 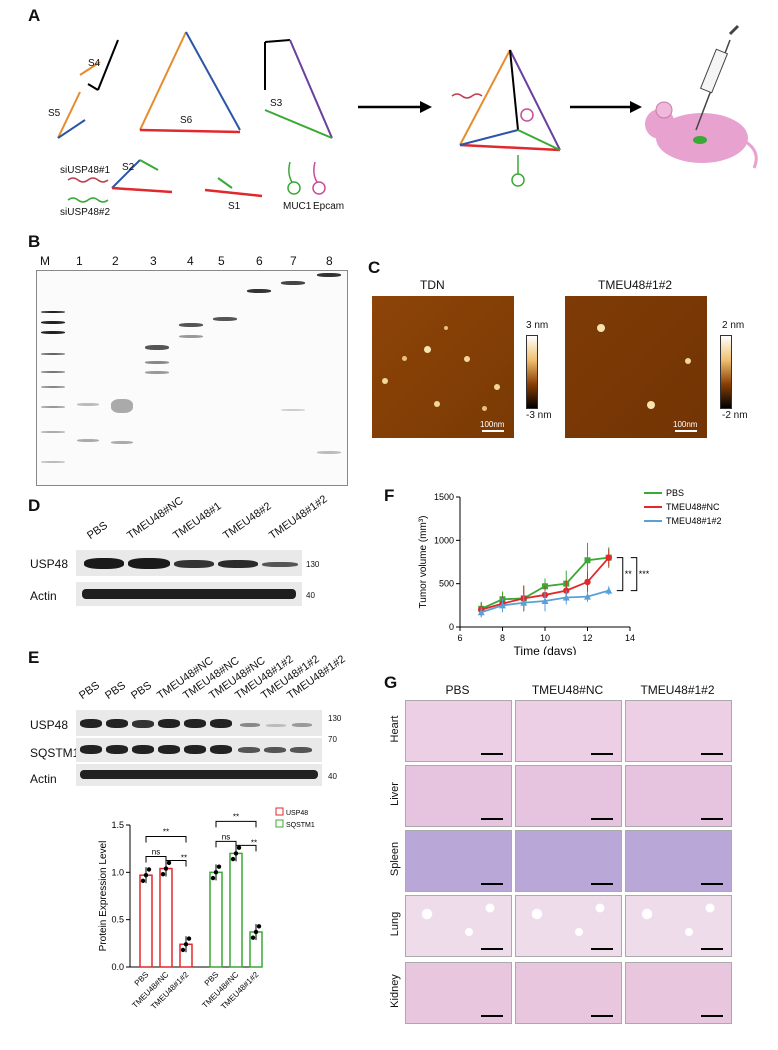 What do you see at coordinates (85, 212) in the screenshot?
I see `label-siusp48-2: siUSP48#2` at bounding box center [85, 212].